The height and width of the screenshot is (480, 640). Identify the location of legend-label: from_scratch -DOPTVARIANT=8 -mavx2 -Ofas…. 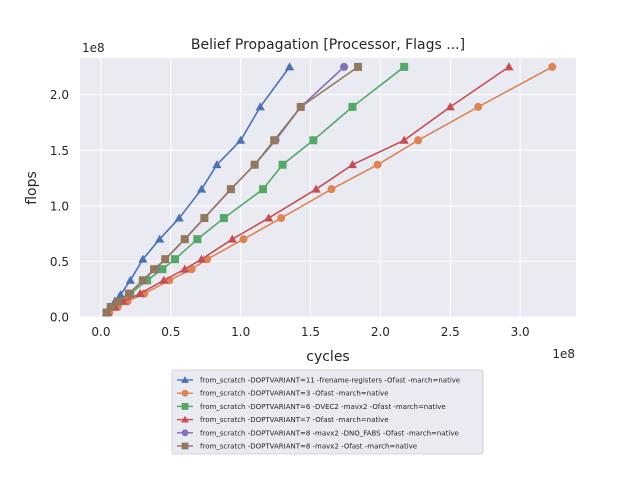
(308, 447).